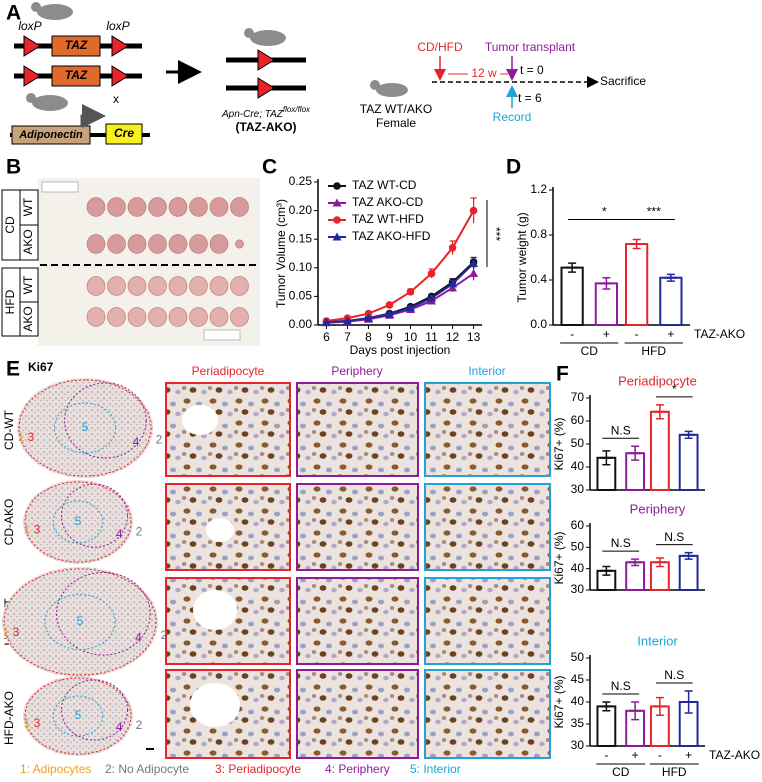 Image resolution: width=762 pixels, height=782 pixels. Describe the element at coordinates (400, 350) in the screenshot. I see `x-axis-label: Days post injection` at that location.